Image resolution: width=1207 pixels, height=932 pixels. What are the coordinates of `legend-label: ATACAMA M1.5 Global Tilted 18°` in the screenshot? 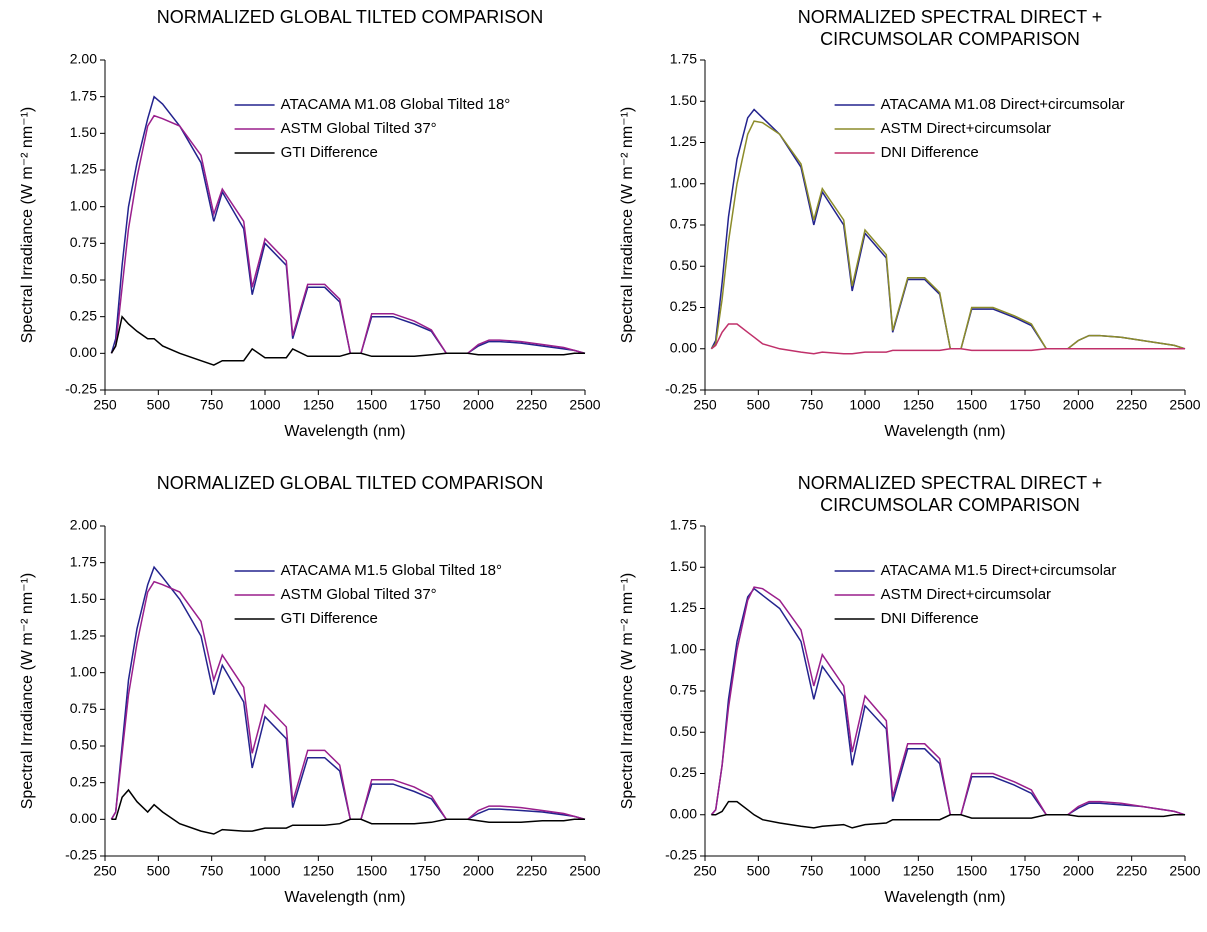 It's located at (391, 570).